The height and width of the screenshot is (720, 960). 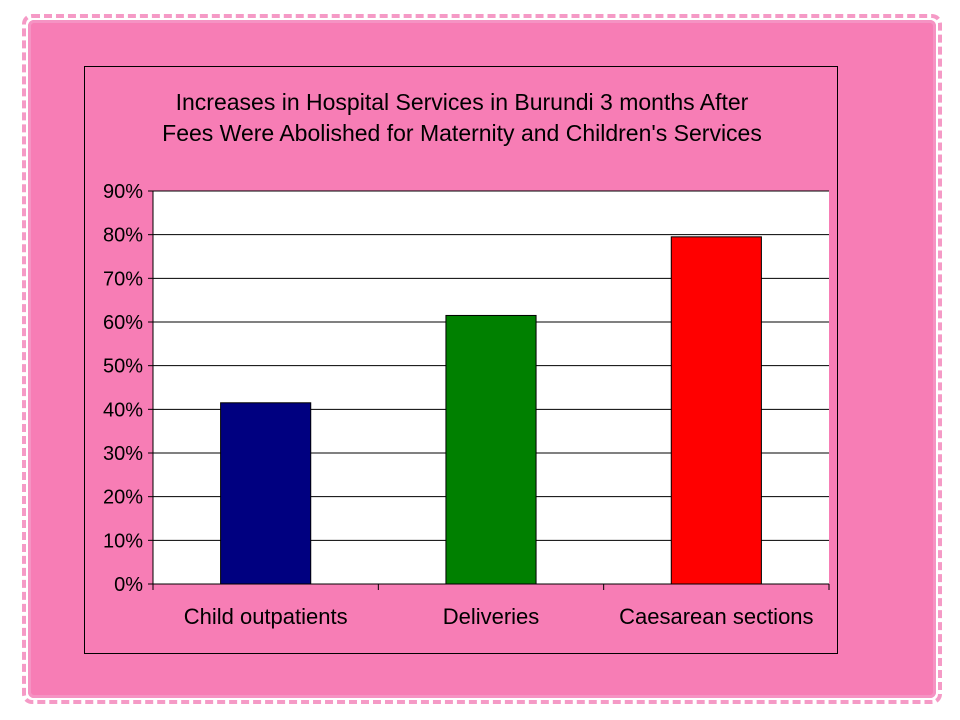 I want to click on bar-deliveries, so click(x=491, y=449).